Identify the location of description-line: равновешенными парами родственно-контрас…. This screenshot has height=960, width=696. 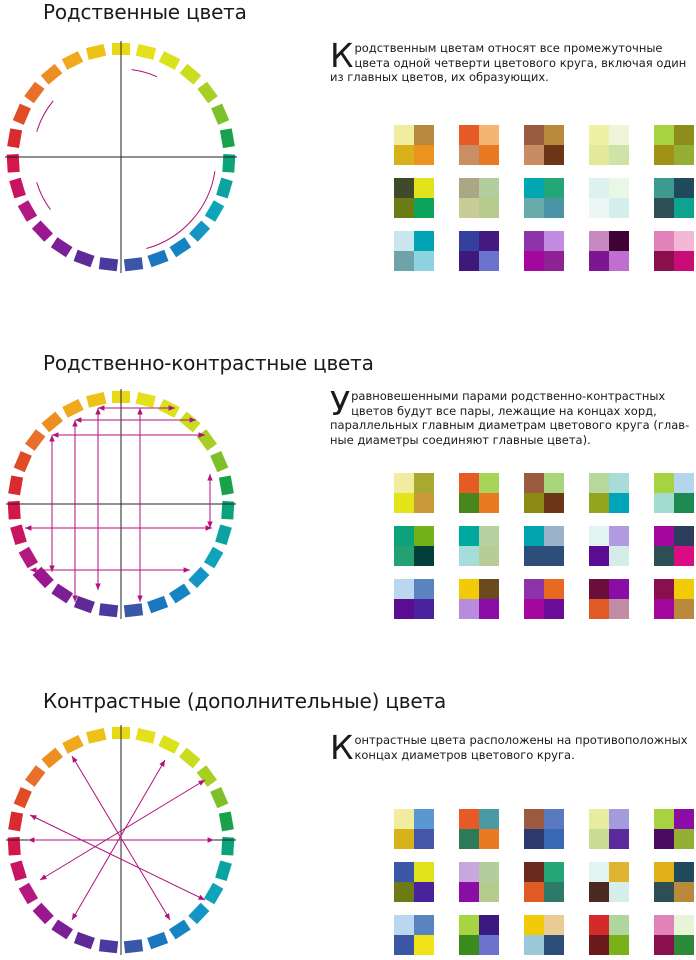
(508, 396).